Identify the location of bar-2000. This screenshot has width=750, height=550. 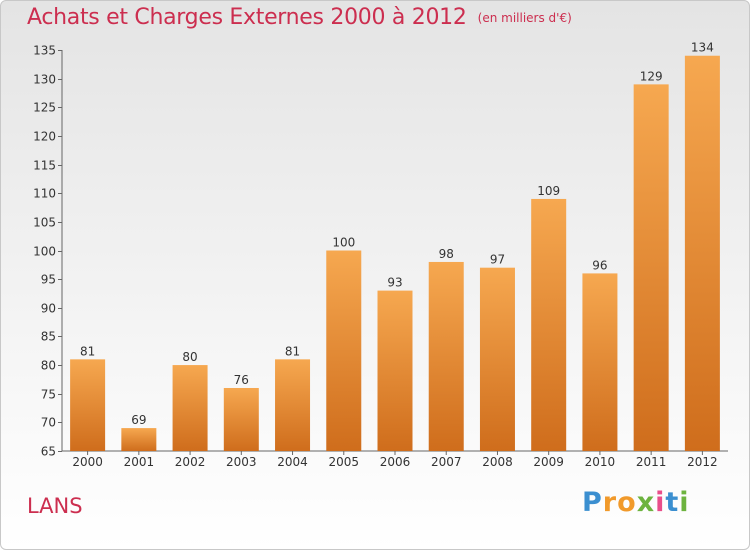
(88, 405).